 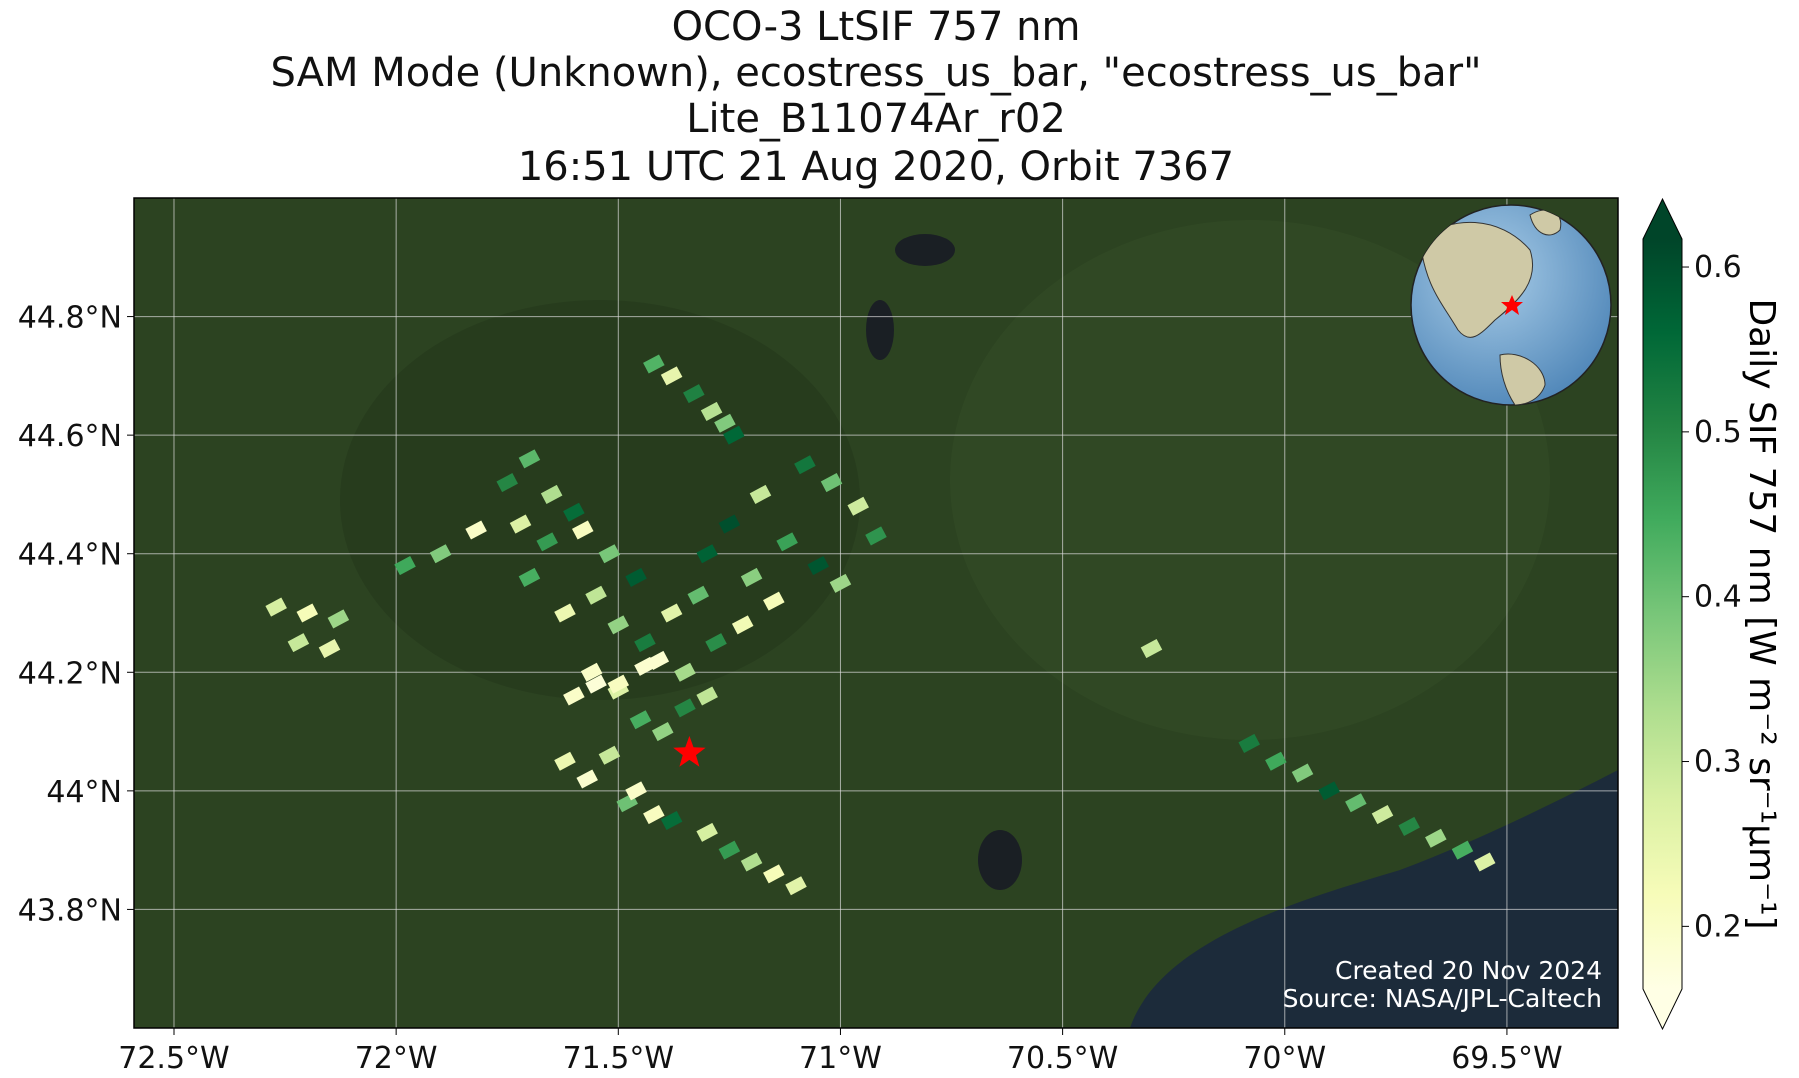 I want to click on land-north-america, so click(x=1476, y=279).